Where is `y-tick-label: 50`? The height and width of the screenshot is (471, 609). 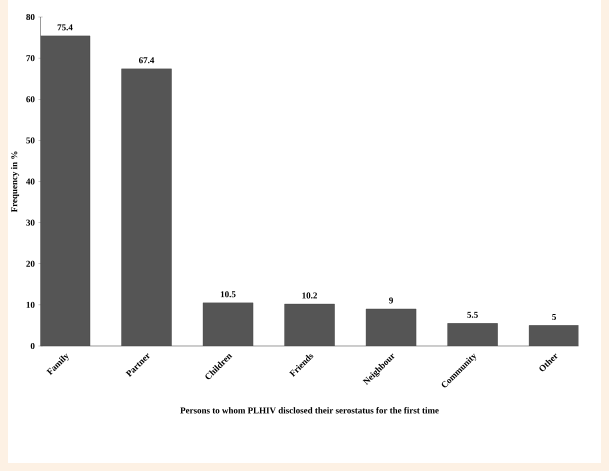
y-tick-label: 50 is located at coordinates (30, 140).